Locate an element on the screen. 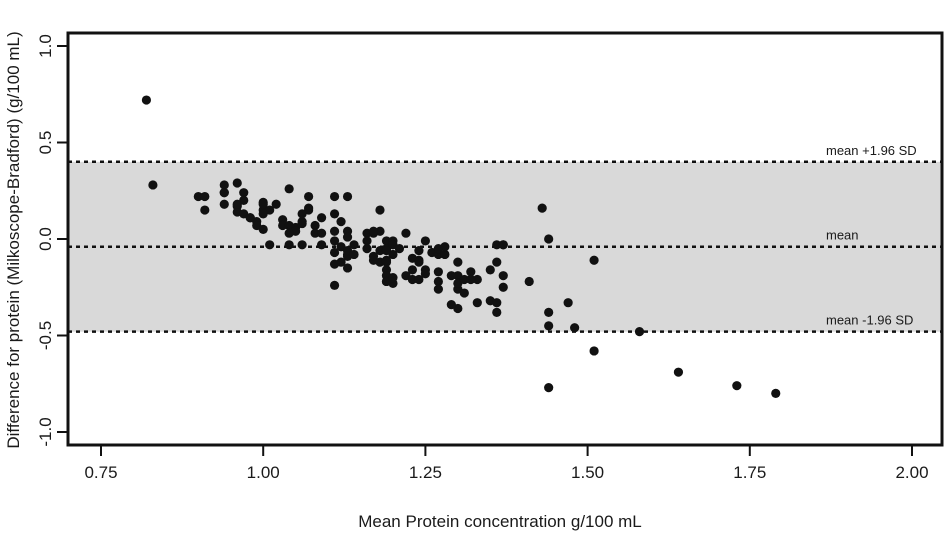  y-tick-label: -1.0 is located at coordinates (45, 431).